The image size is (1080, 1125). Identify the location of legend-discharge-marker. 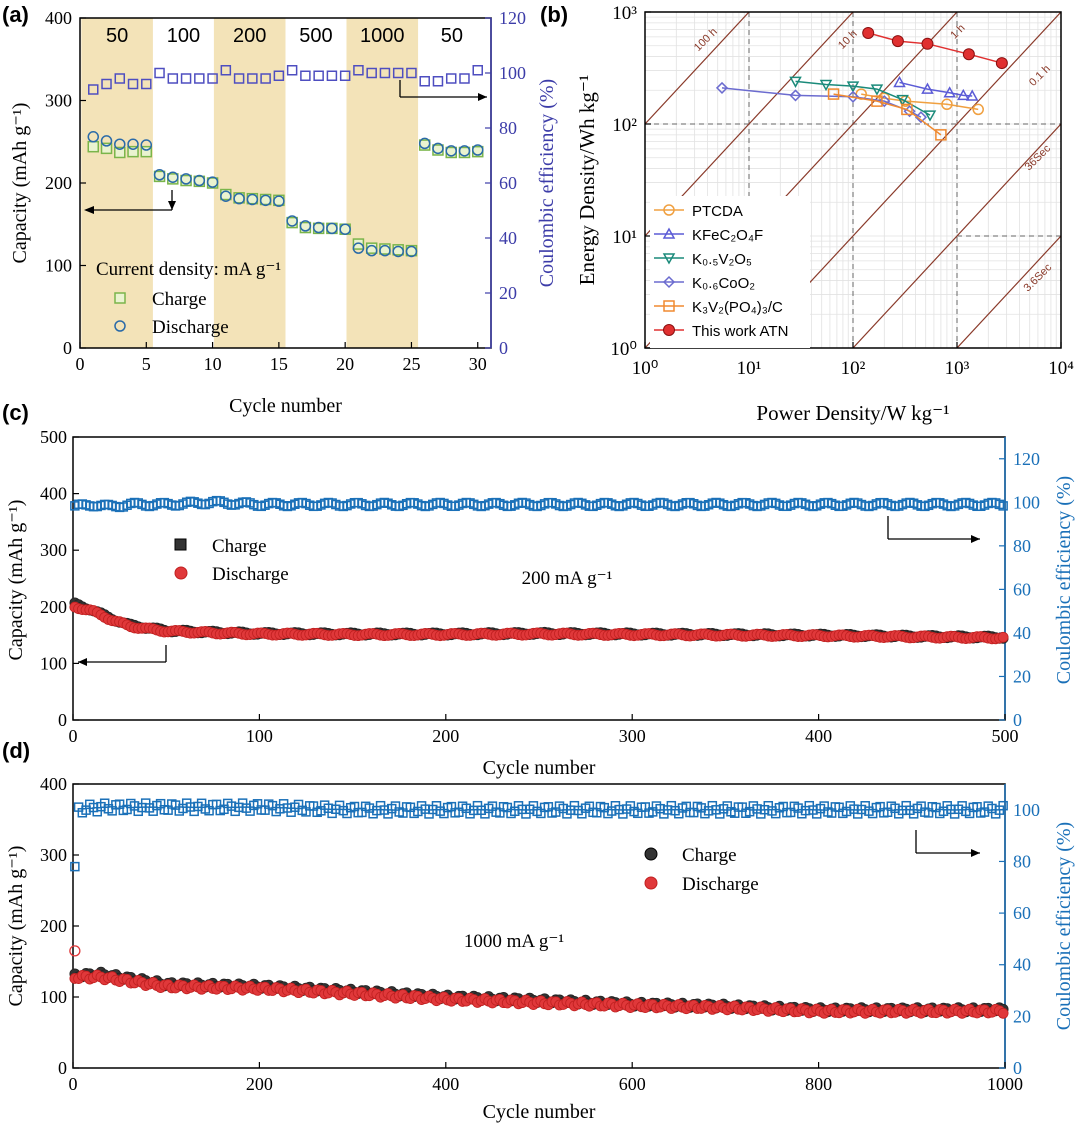
(120, 326).